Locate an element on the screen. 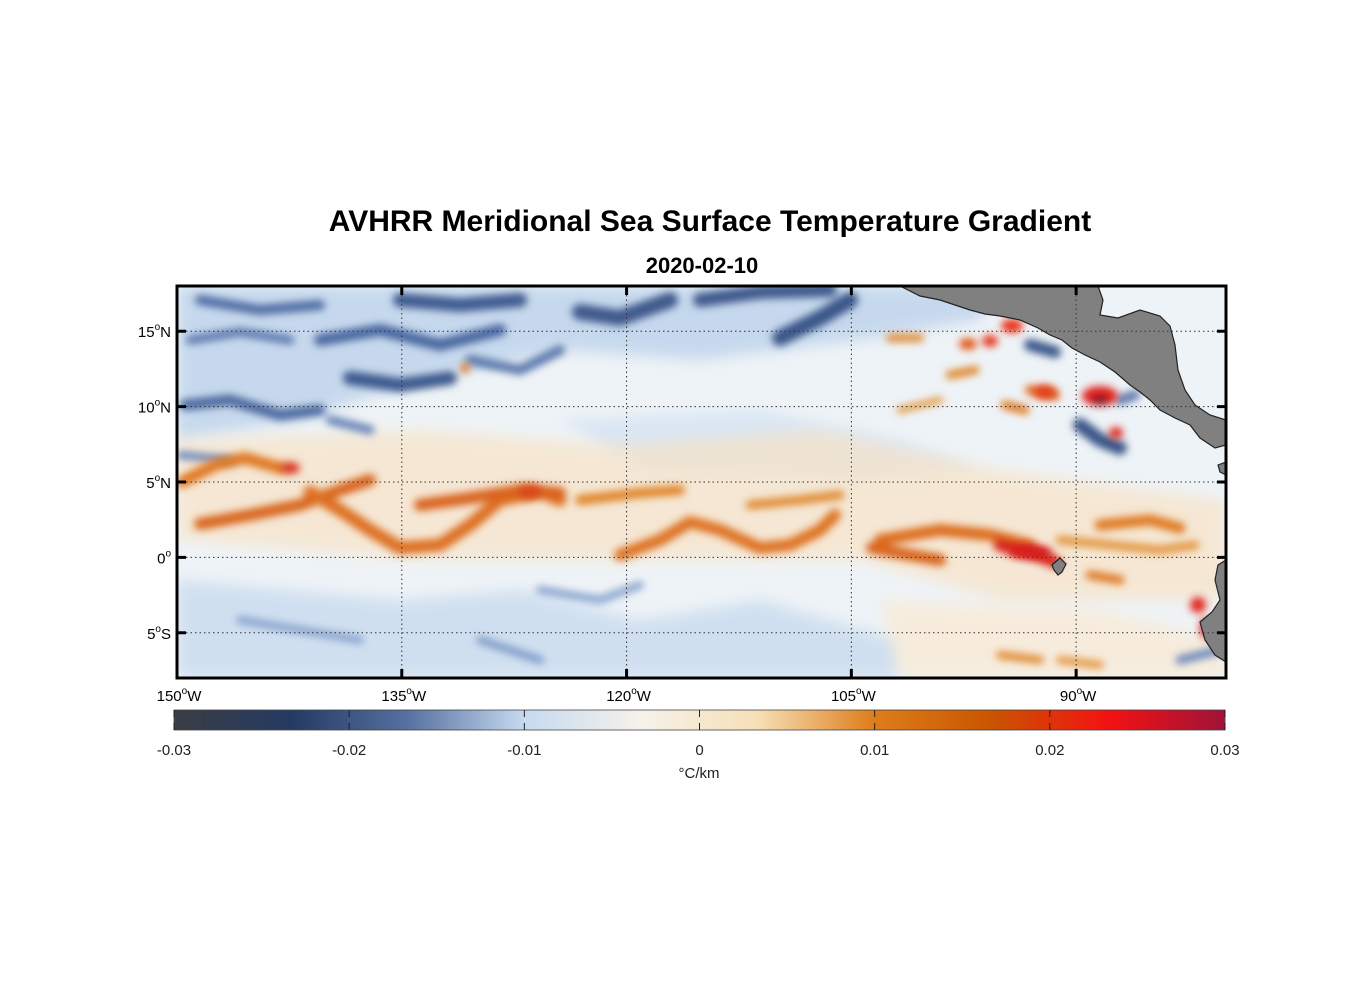 The image size is (1356, 1000). south-america-land is located at coordinates (1212, 611).